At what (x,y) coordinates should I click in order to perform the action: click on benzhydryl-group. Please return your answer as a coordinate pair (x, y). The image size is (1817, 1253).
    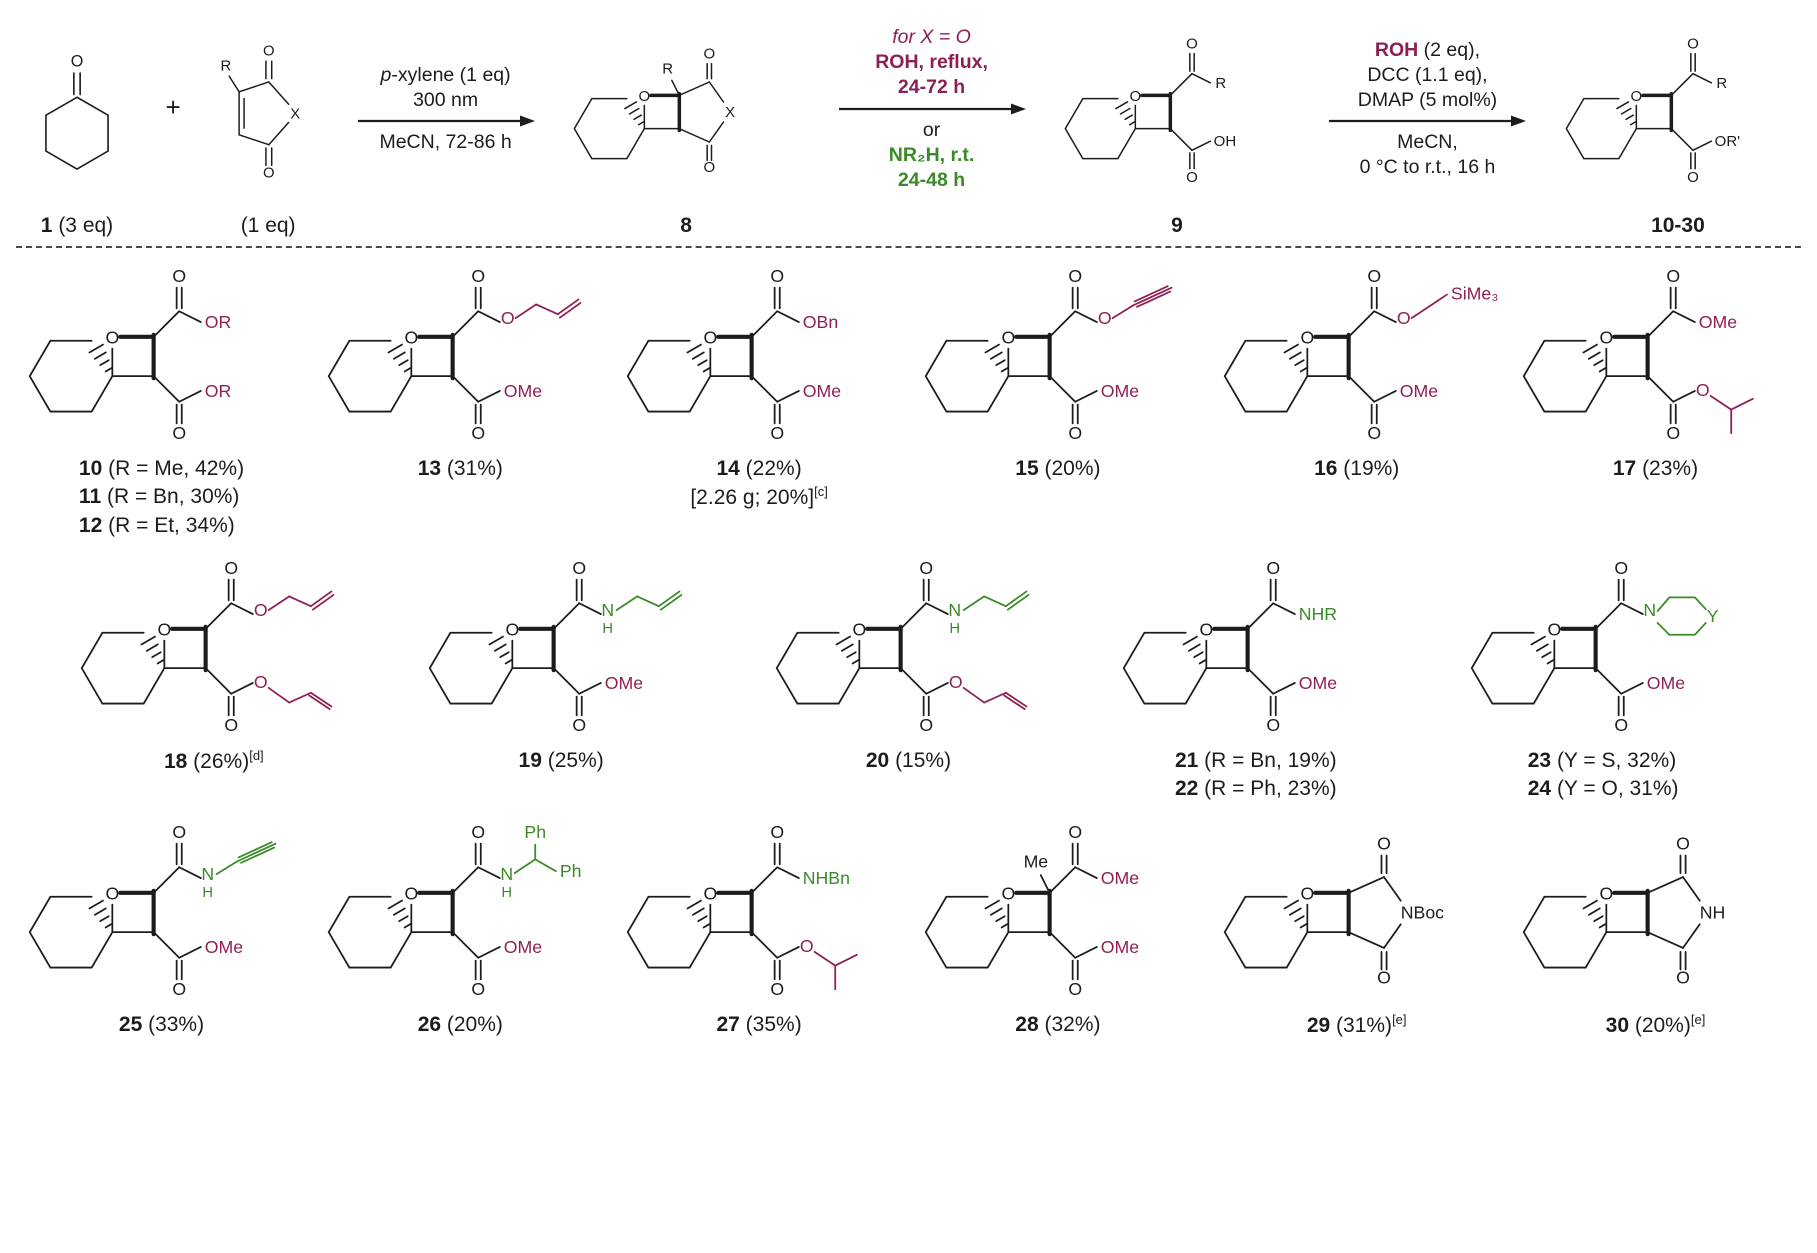
    Looking at the image, I should click on (535, 858).